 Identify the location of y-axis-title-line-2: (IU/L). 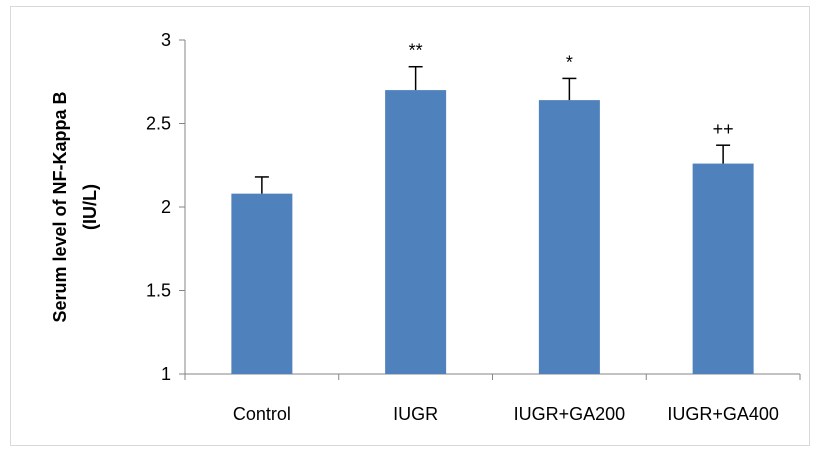
(90, 207).